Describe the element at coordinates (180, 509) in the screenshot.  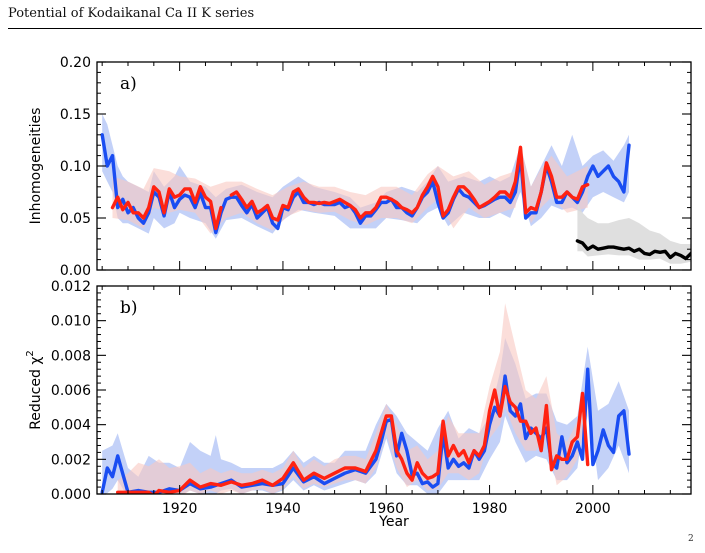
I see `x-tick-label: 1920` at that location.